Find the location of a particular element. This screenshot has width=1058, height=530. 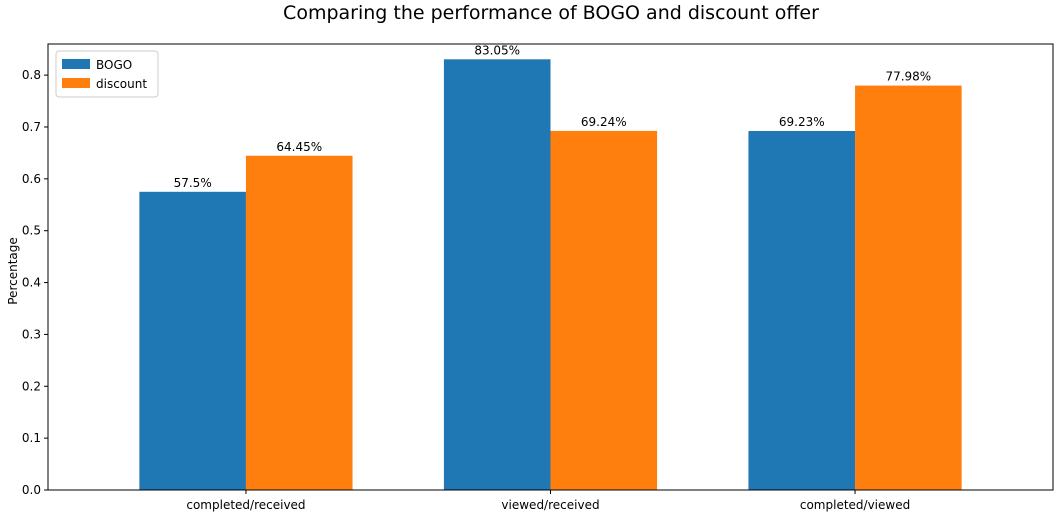

y-tick-label: 0.3 is located at coordinates (31, 334).